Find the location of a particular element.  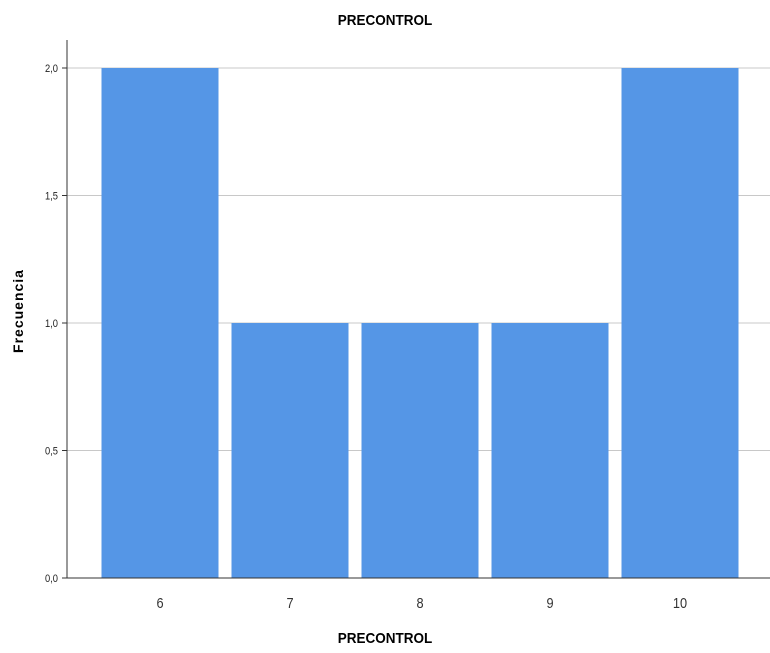

x-ticks: 6 7 8 9 10 is located at coordinates (421, 602).